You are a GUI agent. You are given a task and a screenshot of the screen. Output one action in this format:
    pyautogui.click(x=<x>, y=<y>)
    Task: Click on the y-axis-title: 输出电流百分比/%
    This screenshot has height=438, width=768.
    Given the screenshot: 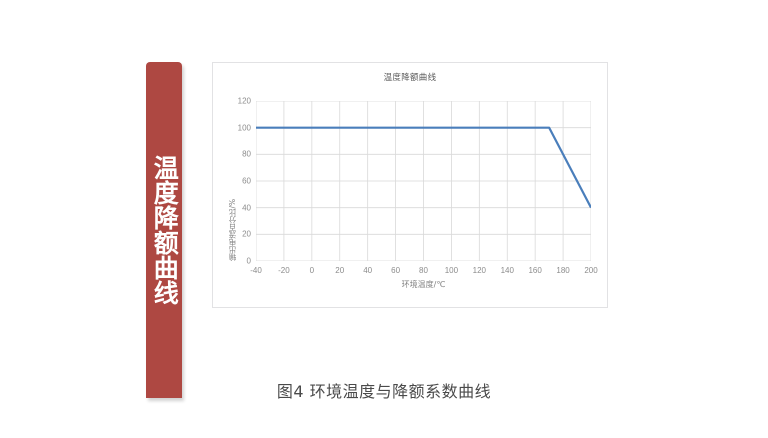 What is the action you would take?
    pyautogui.click(x=232, y=229)
    